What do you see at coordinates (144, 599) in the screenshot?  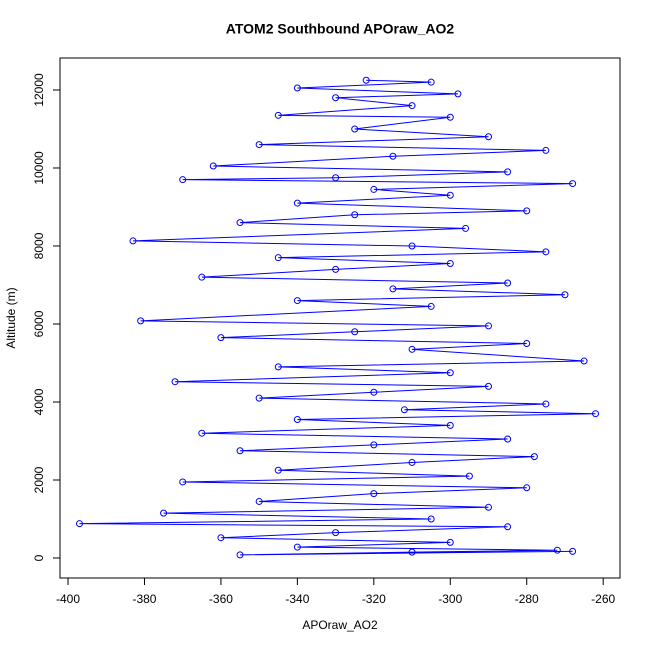 I see `x-tick-label: -380` at bounding box center [144, 599].